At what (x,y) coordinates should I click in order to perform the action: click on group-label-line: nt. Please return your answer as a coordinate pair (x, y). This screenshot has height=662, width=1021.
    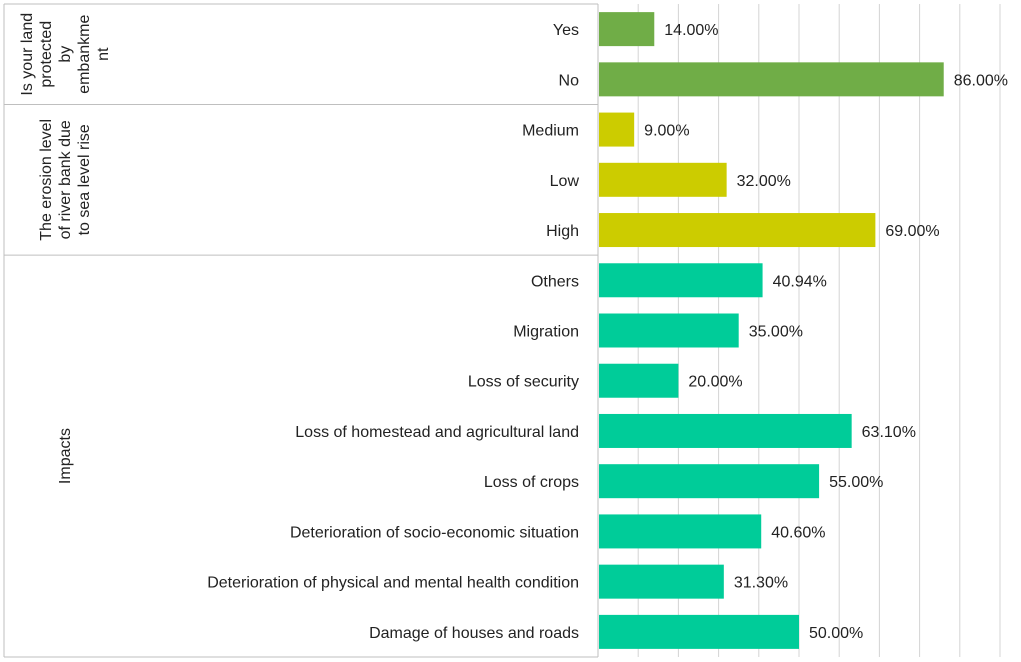
    Looking at the image, I should click on (103, 54).